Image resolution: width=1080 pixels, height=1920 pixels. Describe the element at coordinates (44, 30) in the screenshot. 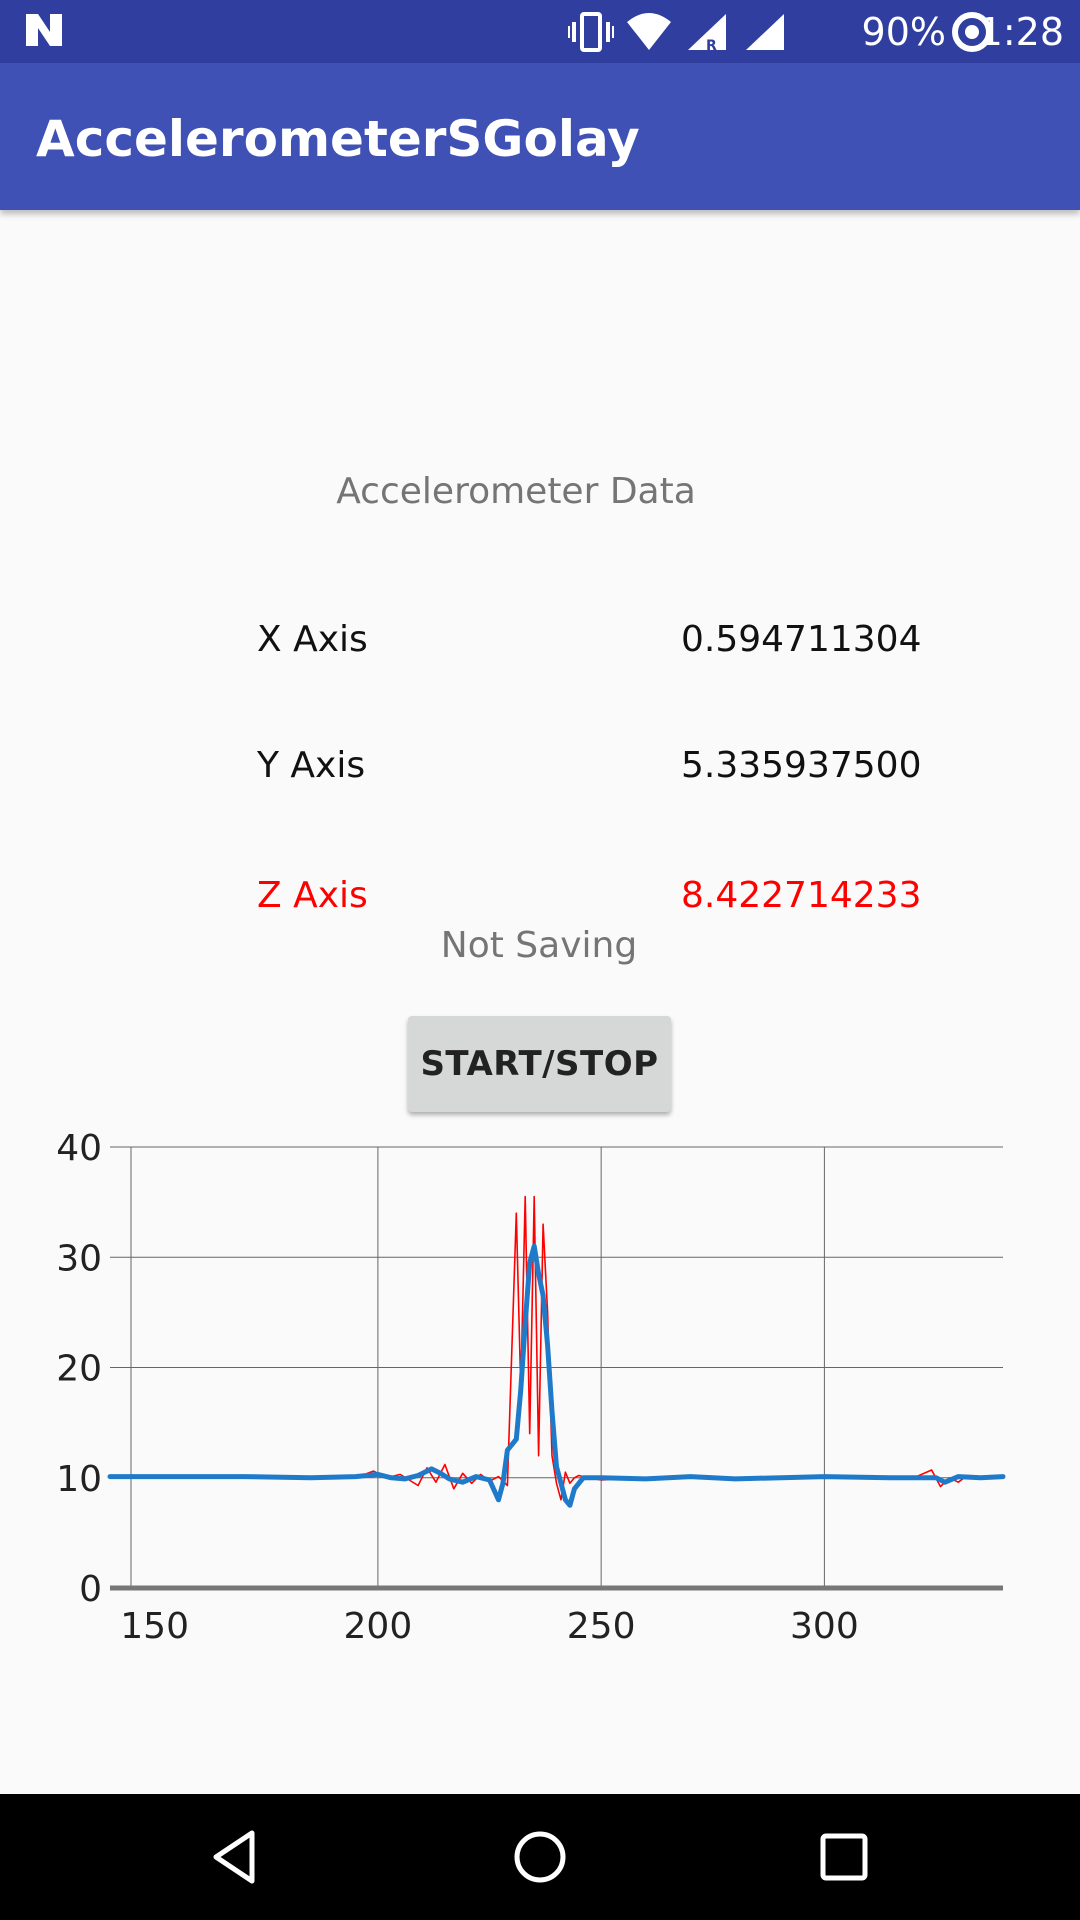

I see `notification-n-icon` at that location.